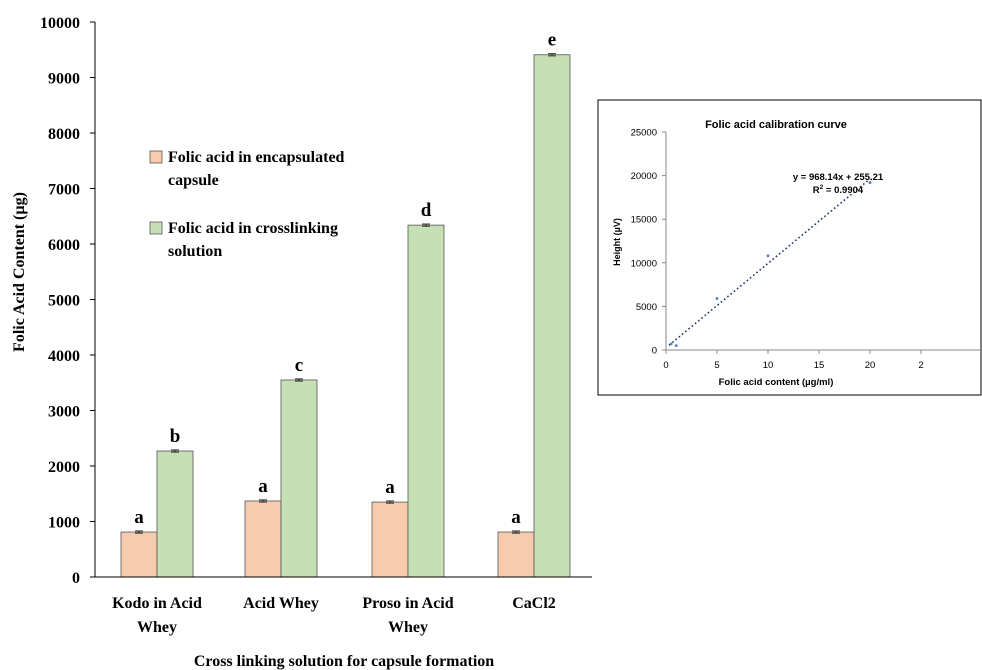 This screenshot has width=982, height=670. I want to click on inset-x-tick-label: 10, so click(768, 365).